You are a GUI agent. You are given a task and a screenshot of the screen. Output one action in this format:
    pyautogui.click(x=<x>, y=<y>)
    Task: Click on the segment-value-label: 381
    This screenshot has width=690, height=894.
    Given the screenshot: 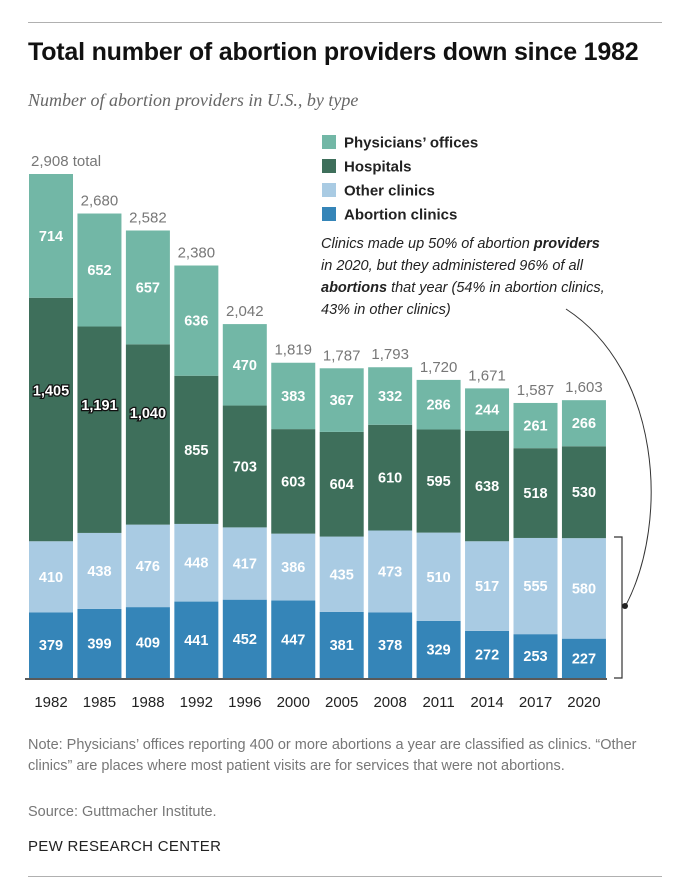 What is the action you would take?
    pyautogui.click(x=342, y=646)
    